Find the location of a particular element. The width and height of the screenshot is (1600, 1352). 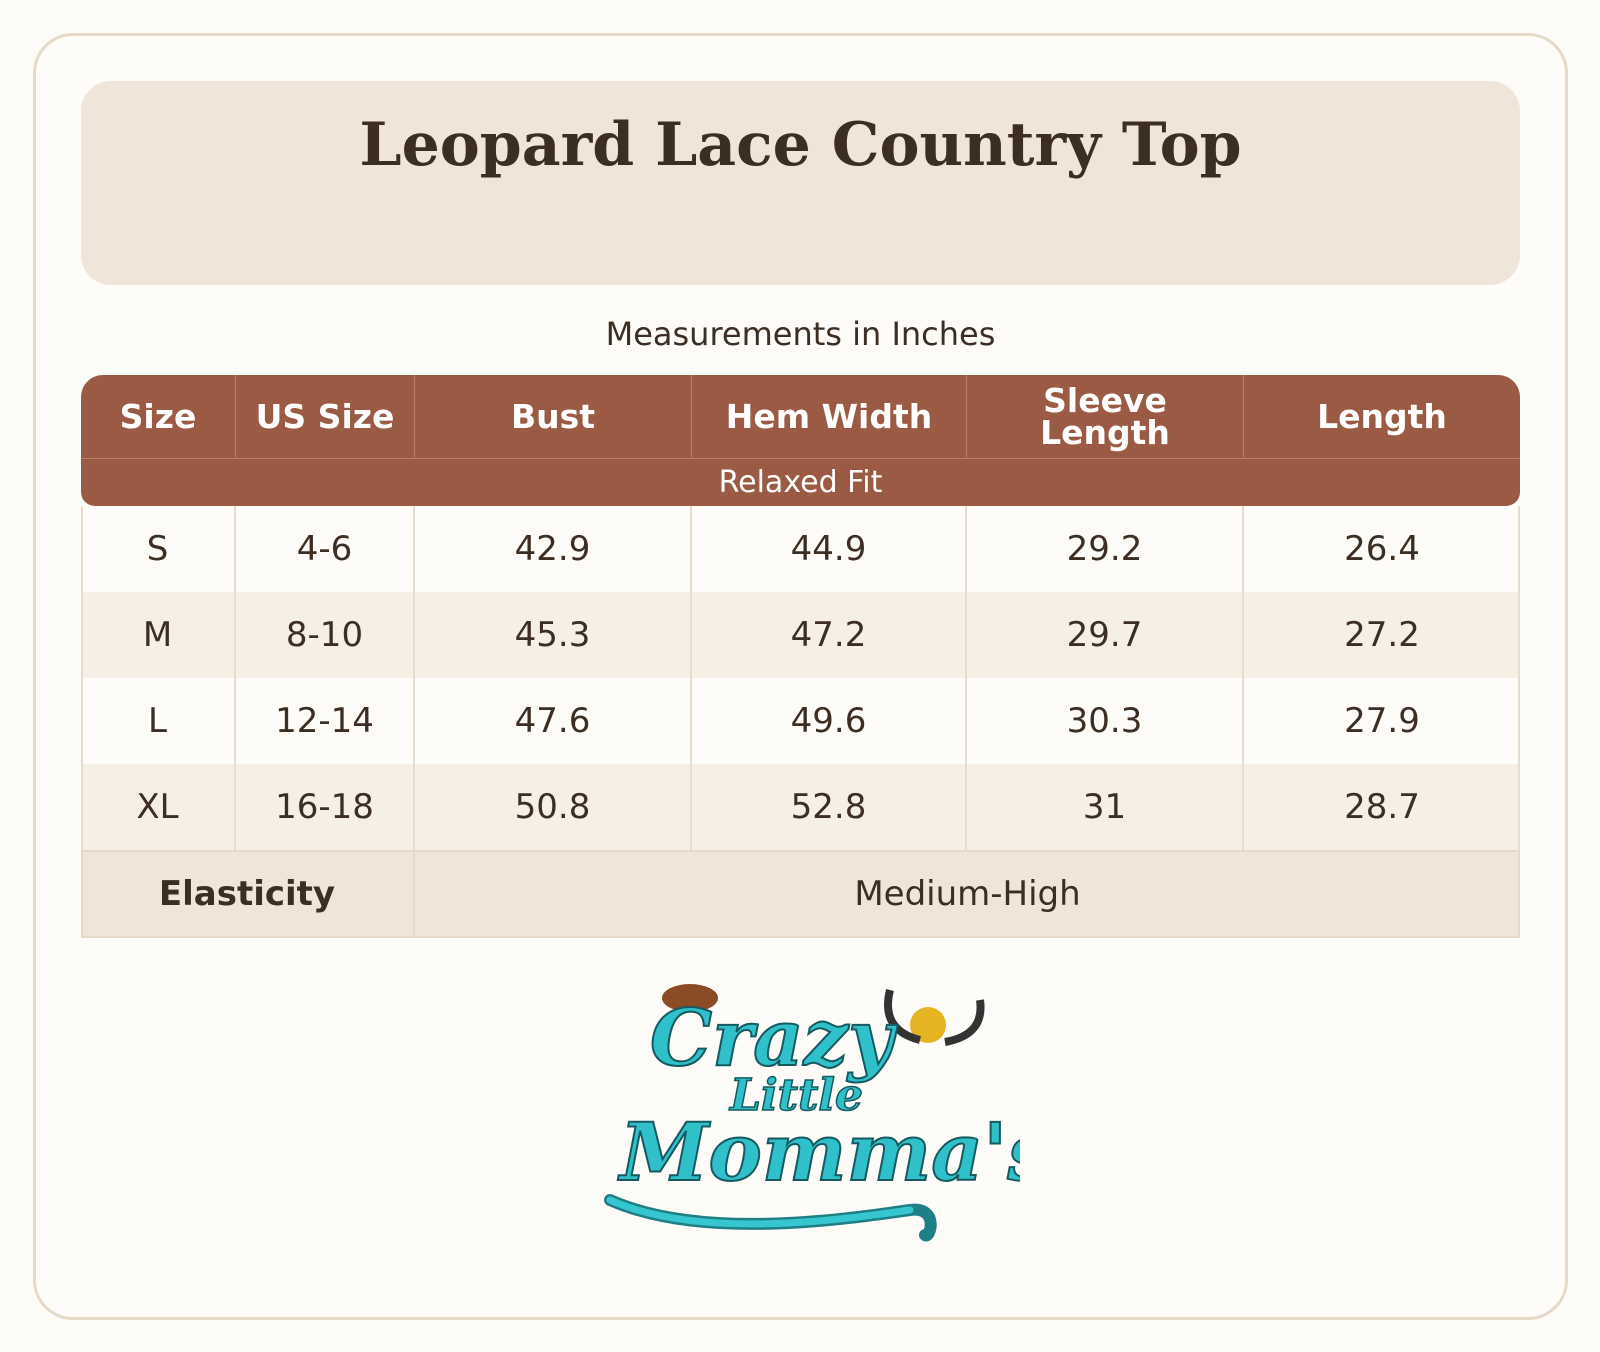

fit-row-text: Relaxed Fit is located at coordinates (800, 482).